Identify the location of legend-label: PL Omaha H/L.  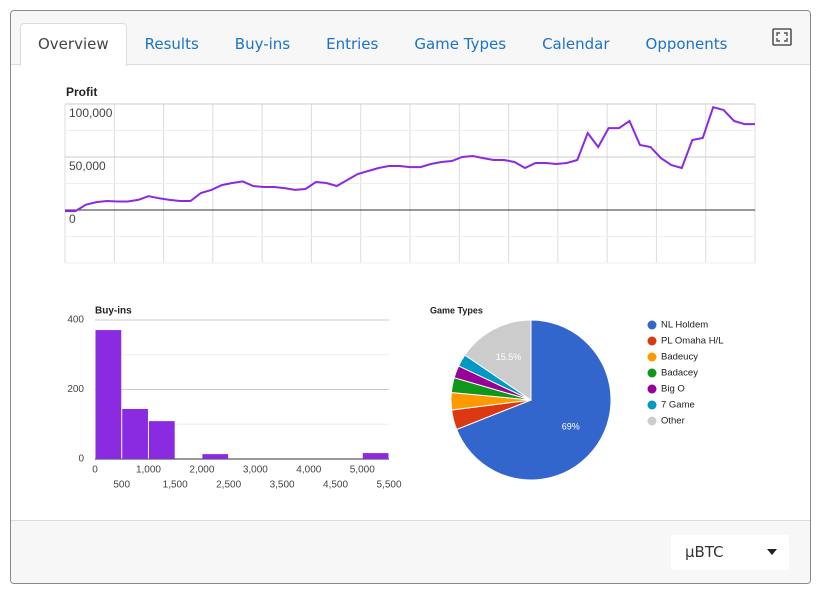
(692, 341).